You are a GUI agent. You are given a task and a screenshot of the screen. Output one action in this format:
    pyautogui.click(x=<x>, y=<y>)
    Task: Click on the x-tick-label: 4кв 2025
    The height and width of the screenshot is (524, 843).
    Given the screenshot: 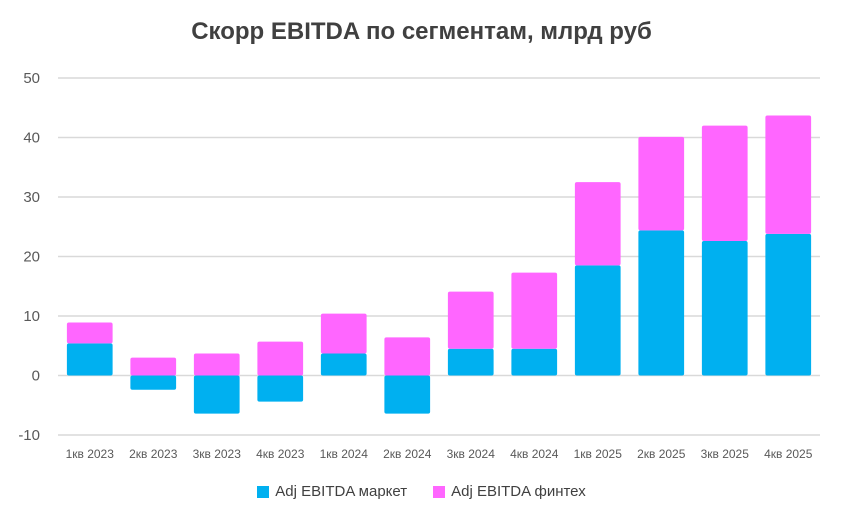 What is the action you would take?
    pyautogui.click(x=788, y=454)
    